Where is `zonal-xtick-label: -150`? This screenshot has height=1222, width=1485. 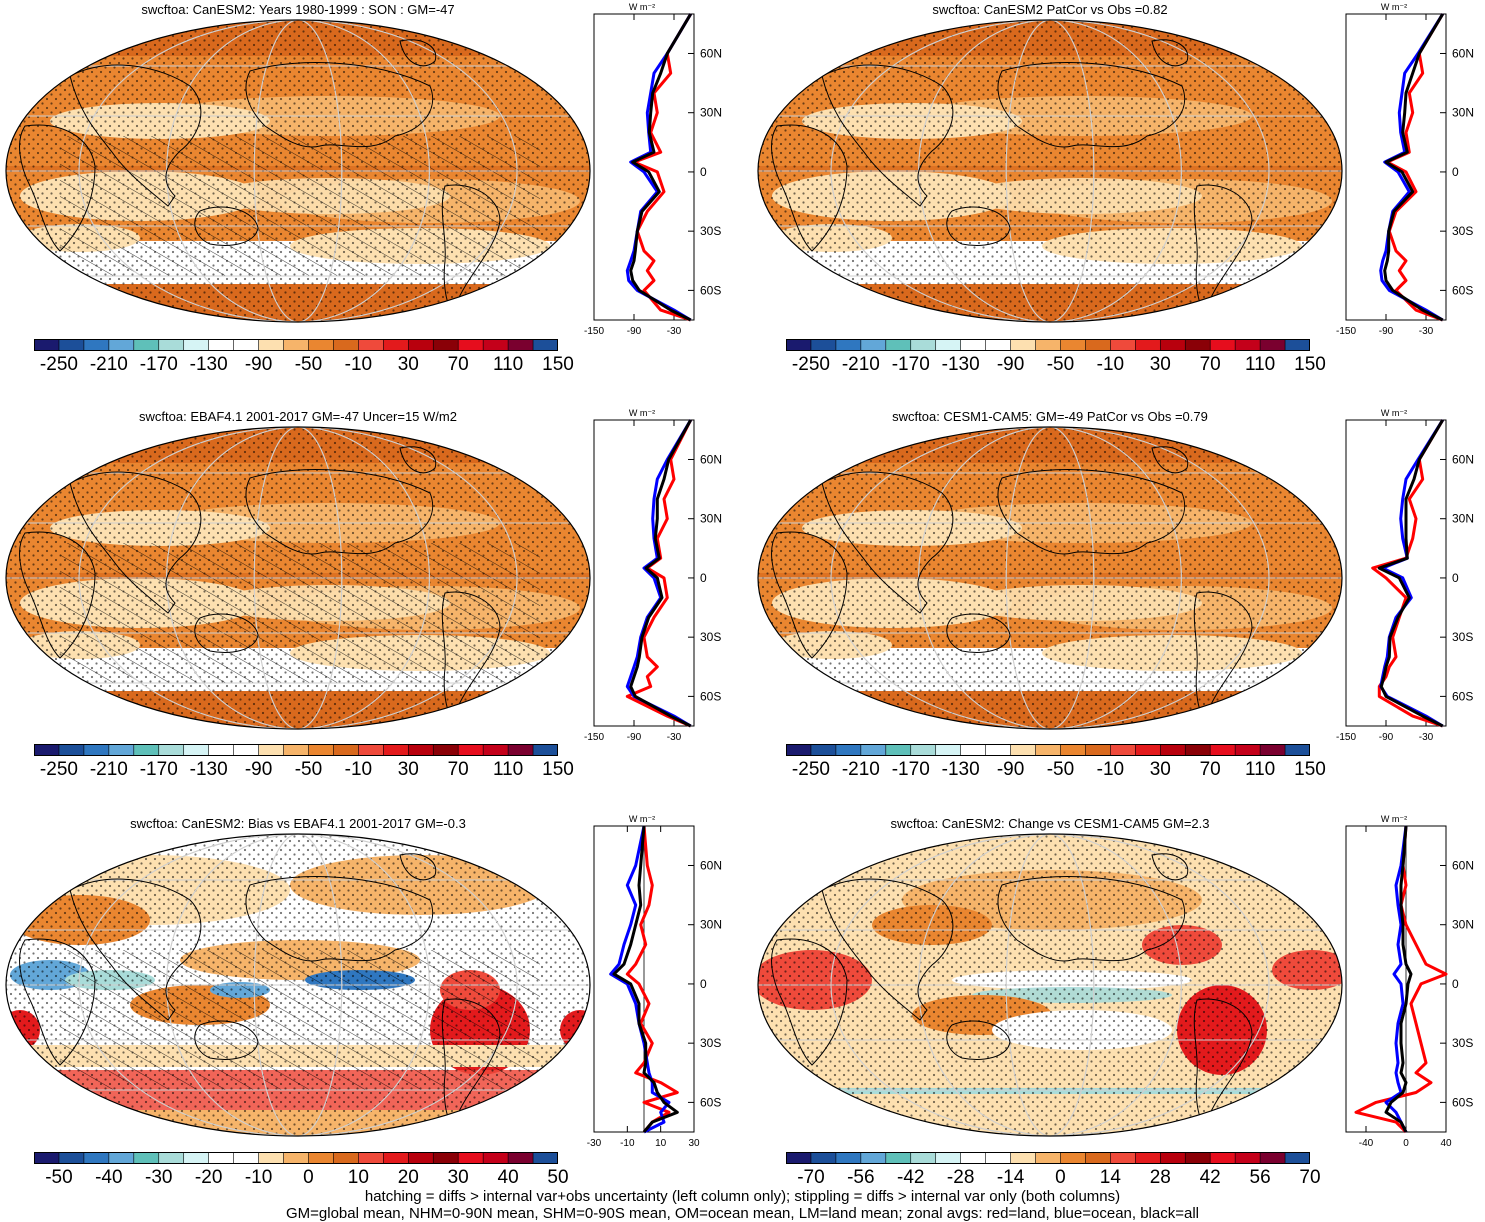 zonal-xtick-label: -150 is located at coordinates (594, 737).